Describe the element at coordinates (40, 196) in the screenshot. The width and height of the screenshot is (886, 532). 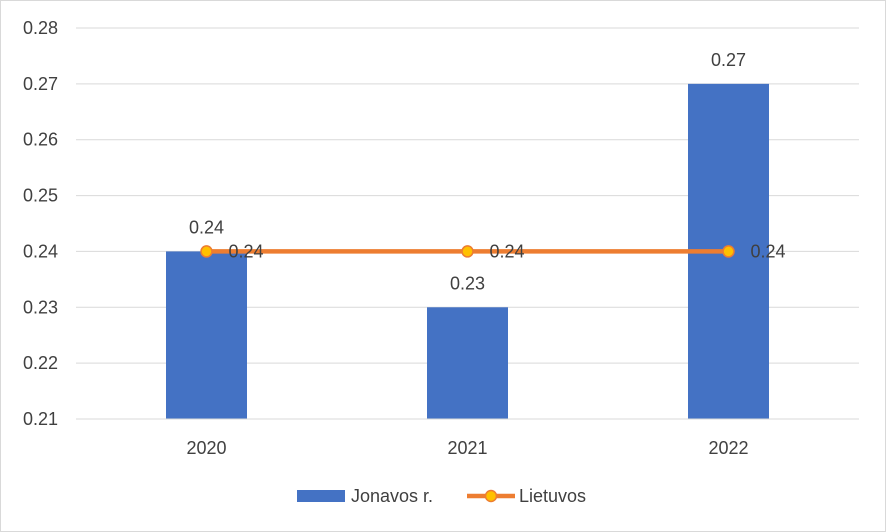
I see `y-tick-label: 0.25` at that location.